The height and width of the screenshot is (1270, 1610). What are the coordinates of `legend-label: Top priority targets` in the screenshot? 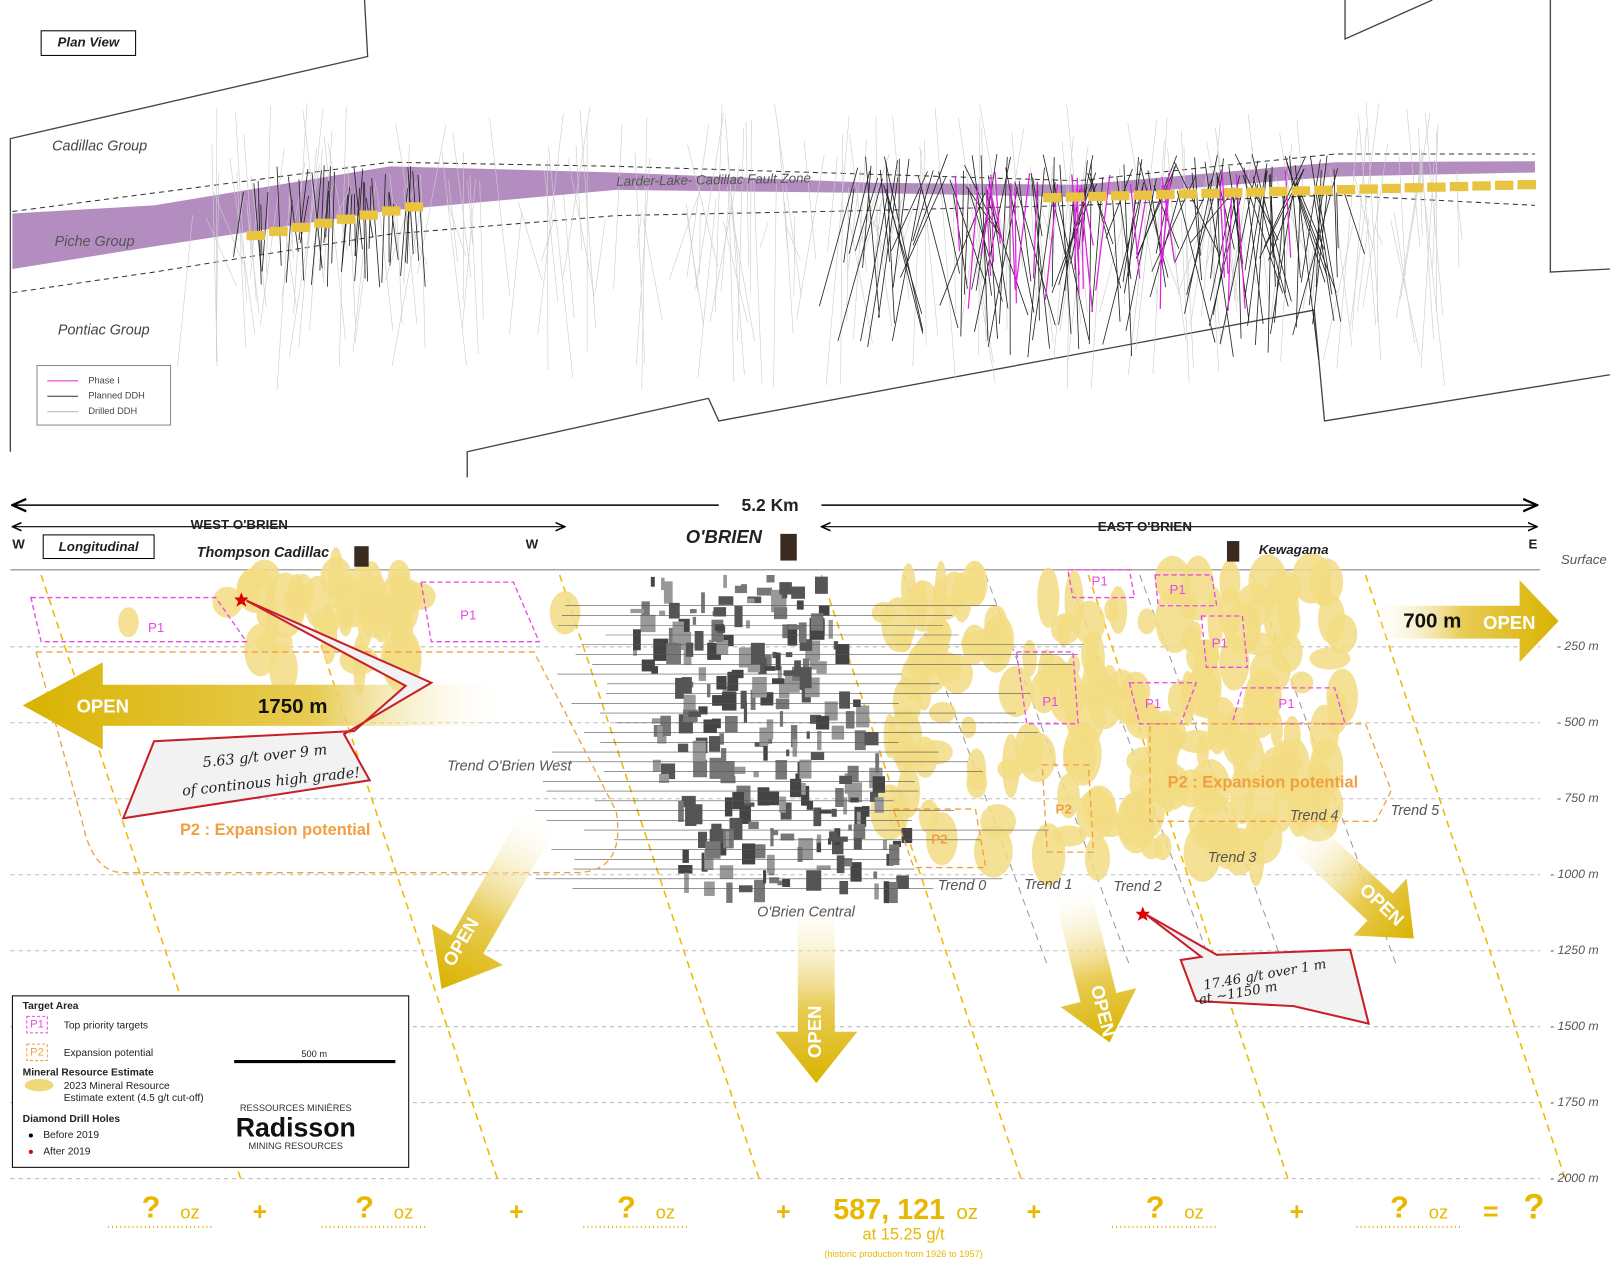 It's located at (106, 1025).